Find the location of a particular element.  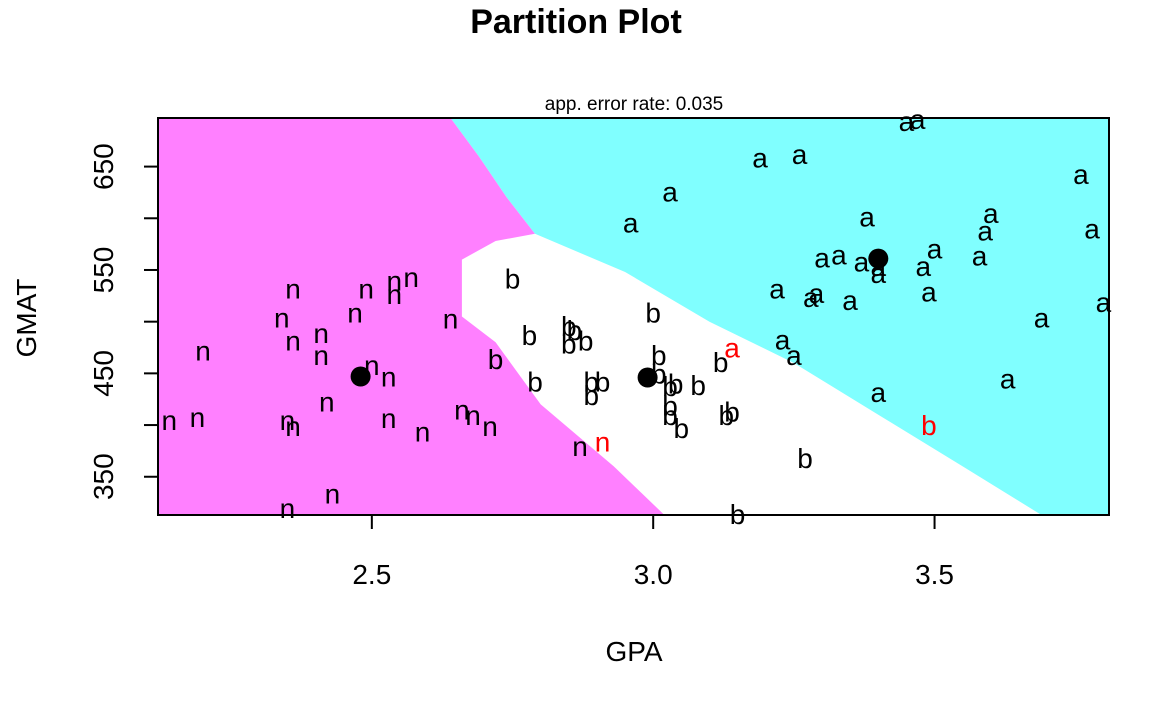

point-b-44: b is located at coordinates (670, 415).